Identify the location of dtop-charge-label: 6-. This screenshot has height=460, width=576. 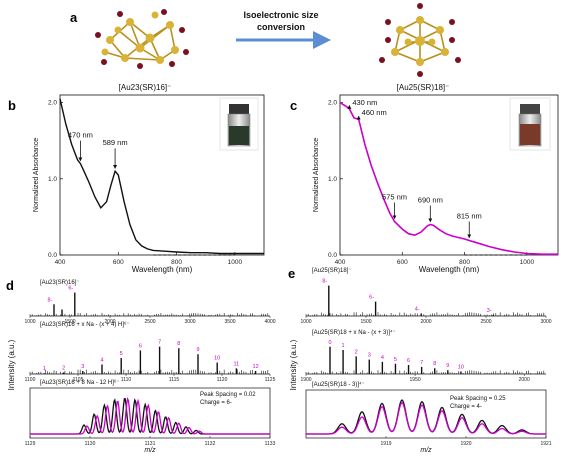
(70, 289).